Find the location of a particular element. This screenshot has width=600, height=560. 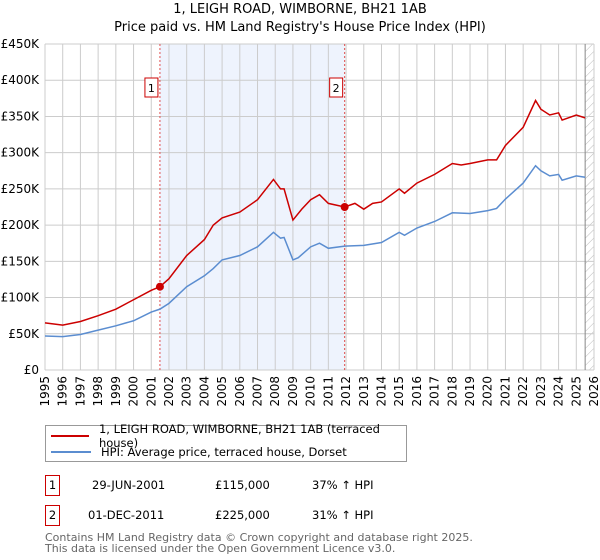

x-tick-label: 2019 is located at coordinates (470, 391).